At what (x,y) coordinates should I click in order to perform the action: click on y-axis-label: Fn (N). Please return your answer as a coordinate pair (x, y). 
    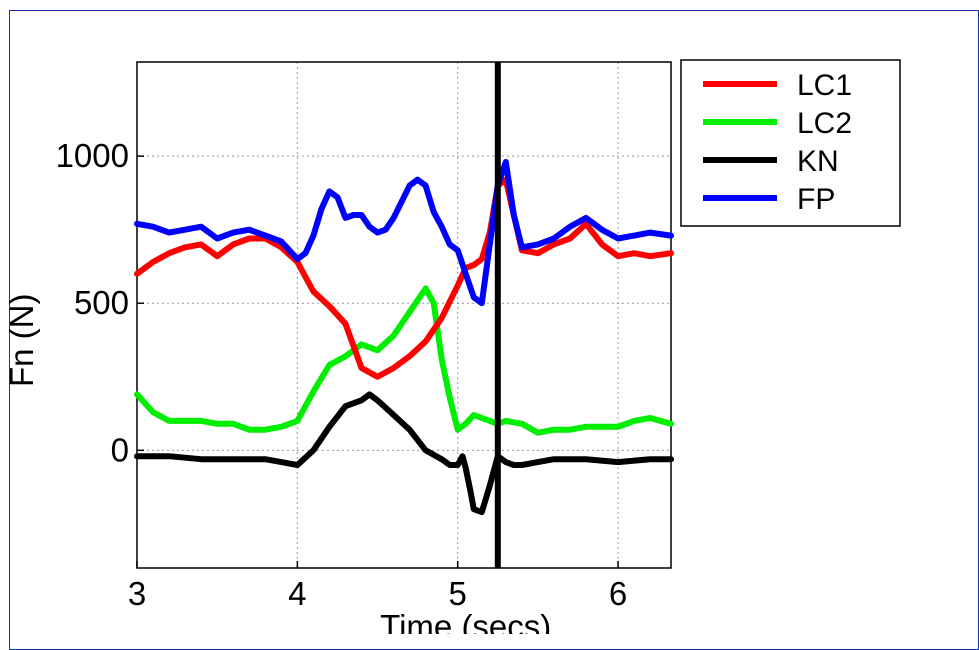
    Looking at the image, I should click on (21, 341).